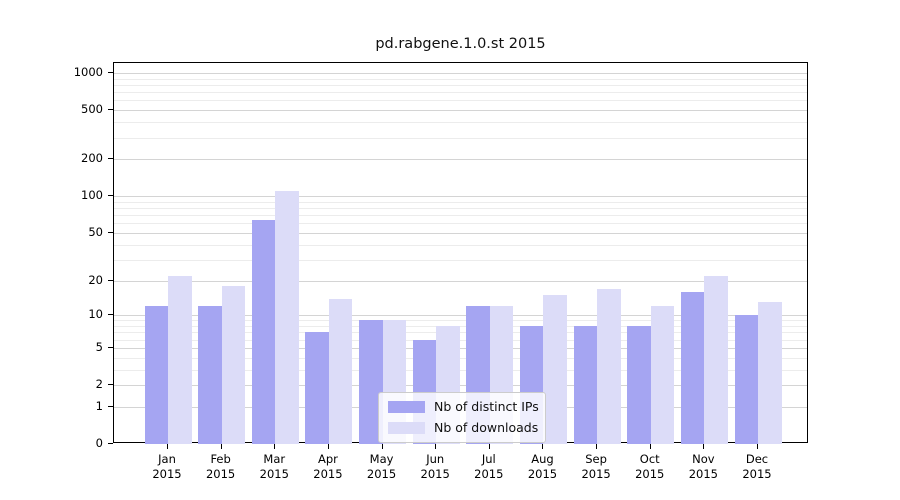 Image resolution: width=900 pixels, height=500 pixels. What do you see at coordinates (489, 466) in the screenshot?
I see `x-tick-label: Jul 2015` at bounding box center [489, 466].